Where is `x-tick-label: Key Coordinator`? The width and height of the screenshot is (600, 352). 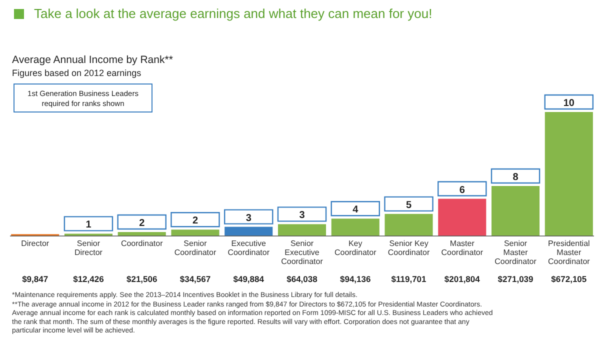
x-tick-label: Key Coordinator is located at coordinates (355, 248).